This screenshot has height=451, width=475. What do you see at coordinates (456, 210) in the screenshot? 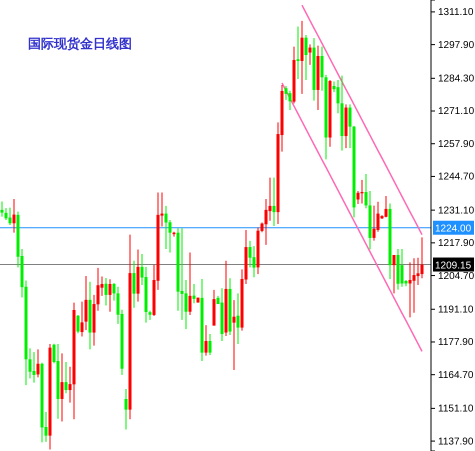
I see `y-tick-label: 1231.10` at bounding box center [456, 210].